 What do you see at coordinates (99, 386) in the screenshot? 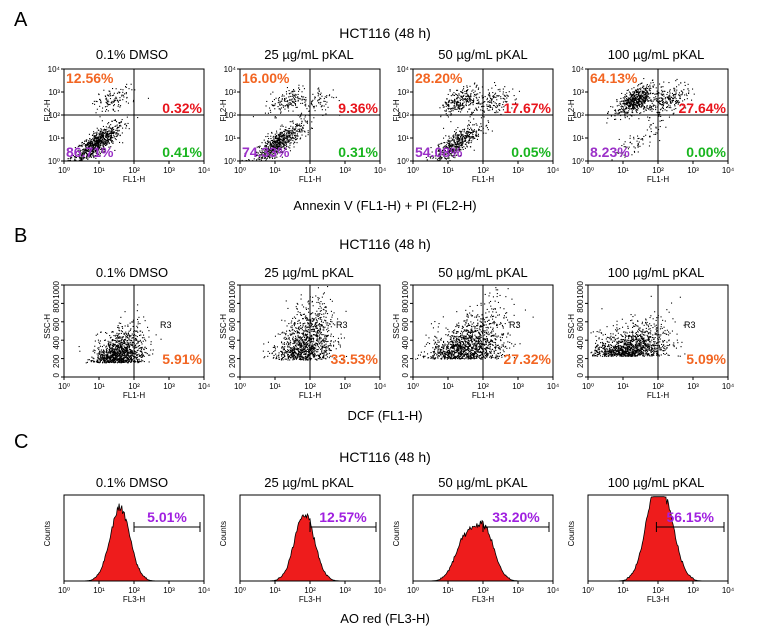
I see `dcf-panel-1-x-tick-label: 10¹` at bounding box center [99, 386].